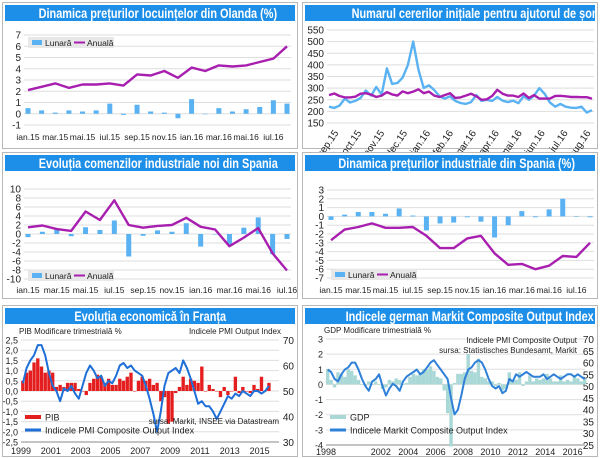  Describe the element at coordinates (57, 290) in the screenshot. I see `x-tick-label: mar.15` at that location.